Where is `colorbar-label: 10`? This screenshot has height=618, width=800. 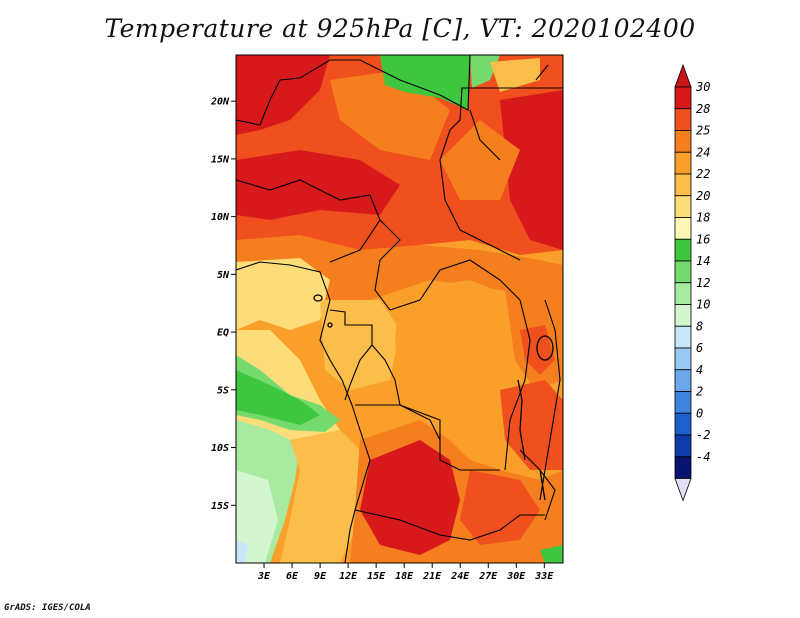 colorbar-label: 10 is located at coordinates (703, 305).